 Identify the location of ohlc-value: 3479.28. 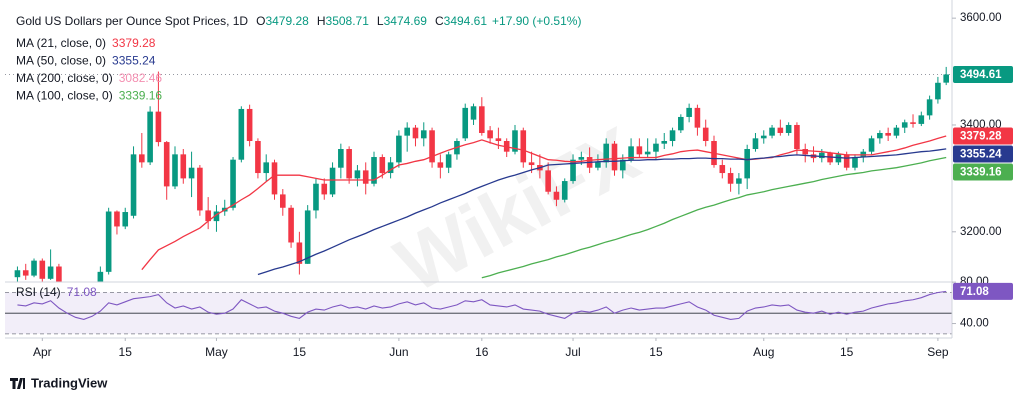
(287, 21).